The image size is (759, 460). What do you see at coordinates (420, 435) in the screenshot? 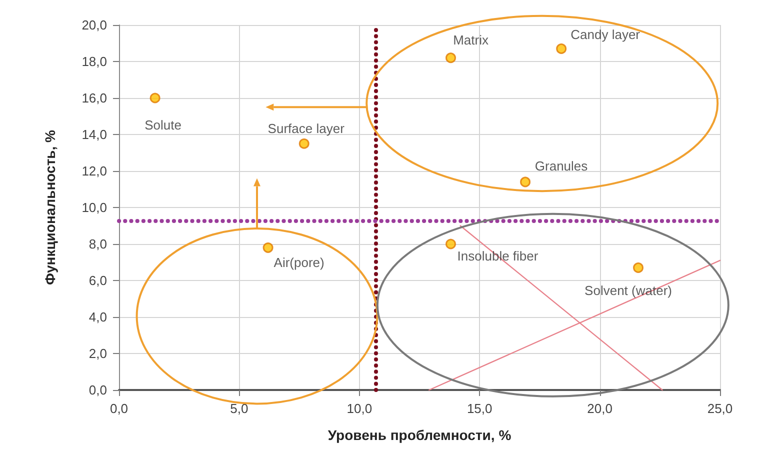
I see `x-axis-title: Уровень проблемности, %` at bounding box center [420, 435].